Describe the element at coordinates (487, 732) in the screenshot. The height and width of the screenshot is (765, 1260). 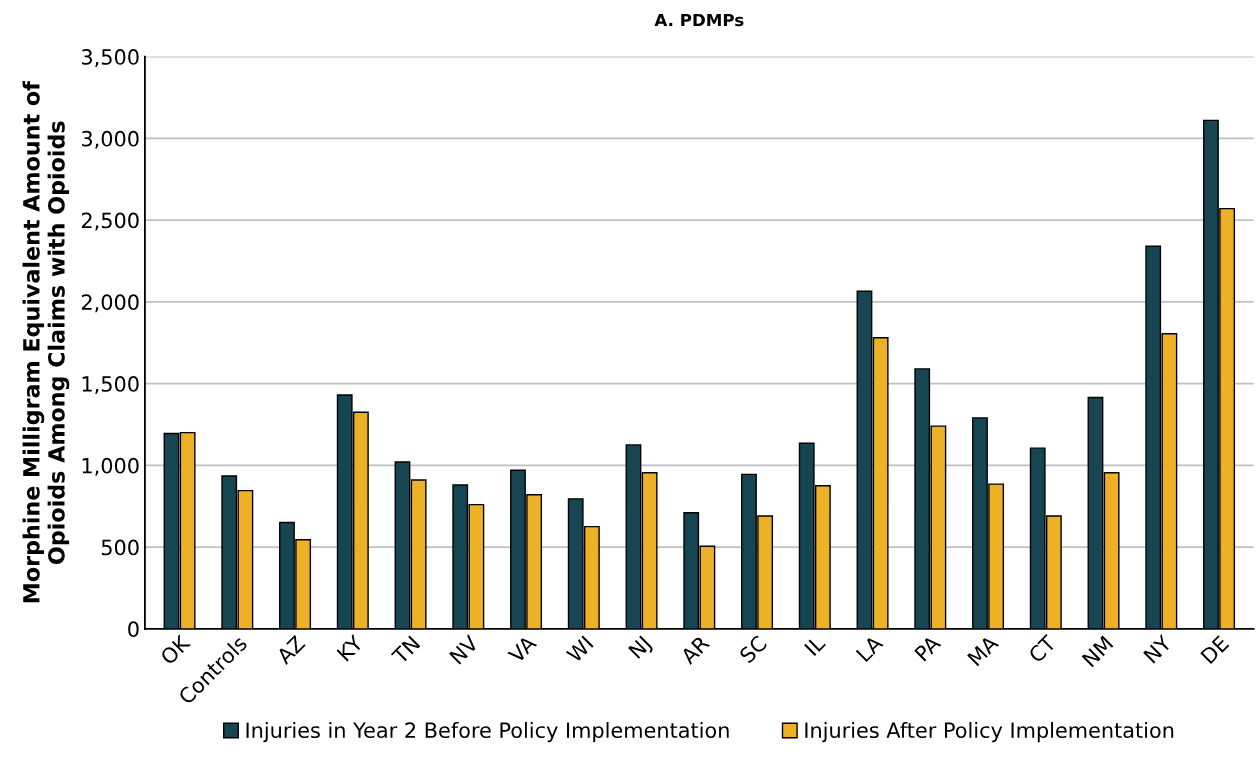
I see `legend-label: Injuries in Year 2 Before Policy Implementation` at that location.